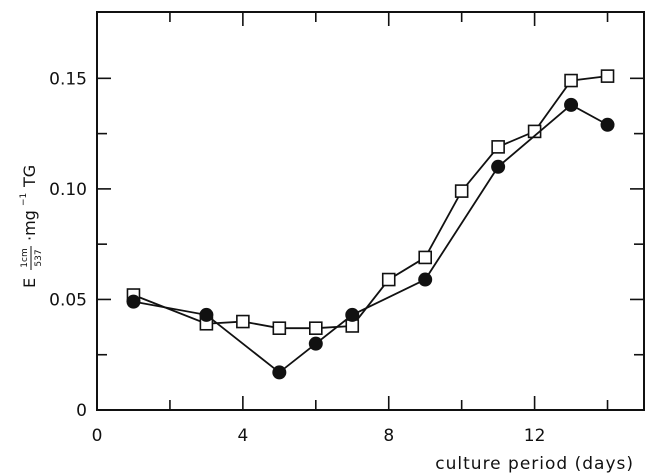 This screenshot has height=473, width=645. Describe the element at coordinates (242, 436) in the screenshot. I see `x-tick-label: 4` at that location.